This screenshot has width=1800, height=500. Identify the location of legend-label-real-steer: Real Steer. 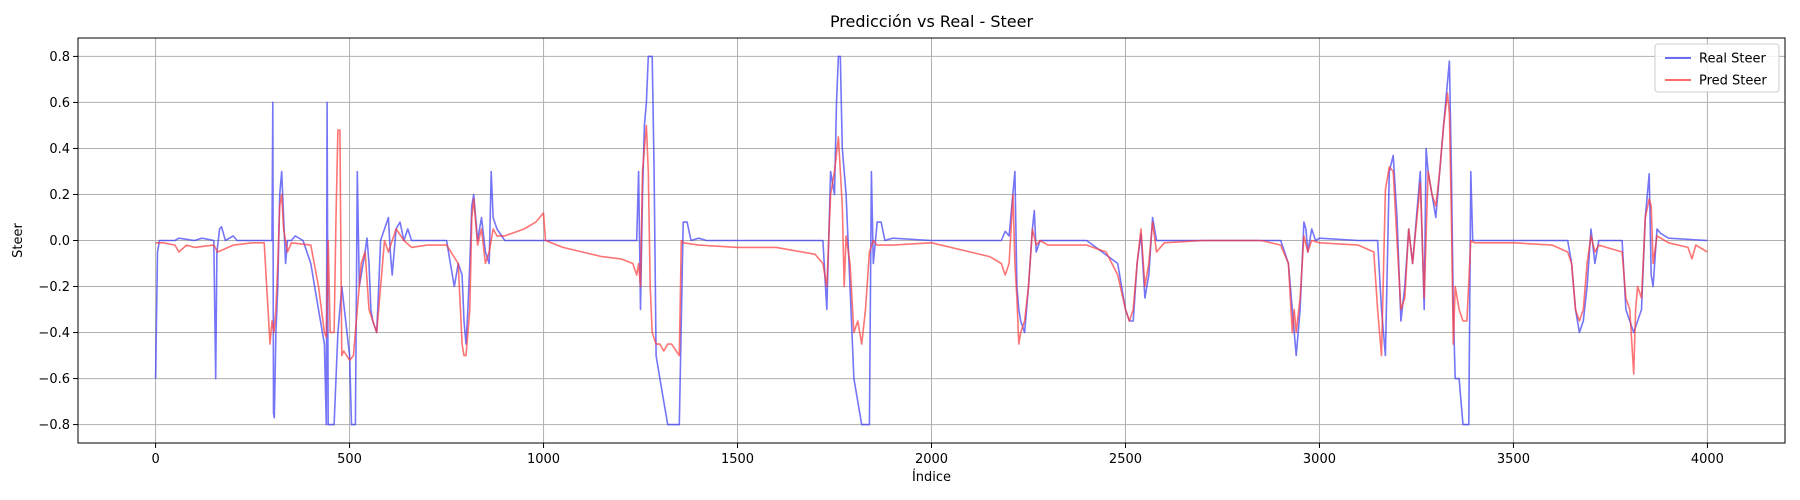
(1733, 59).